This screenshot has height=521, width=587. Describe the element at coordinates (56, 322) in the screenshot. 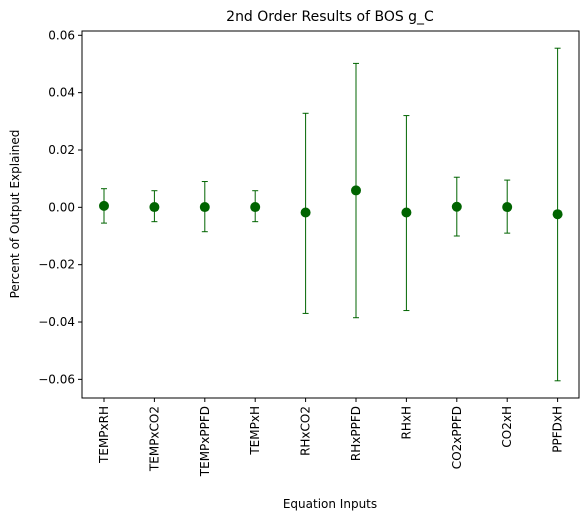

I see `y-tick-label: −0.04` at that location.